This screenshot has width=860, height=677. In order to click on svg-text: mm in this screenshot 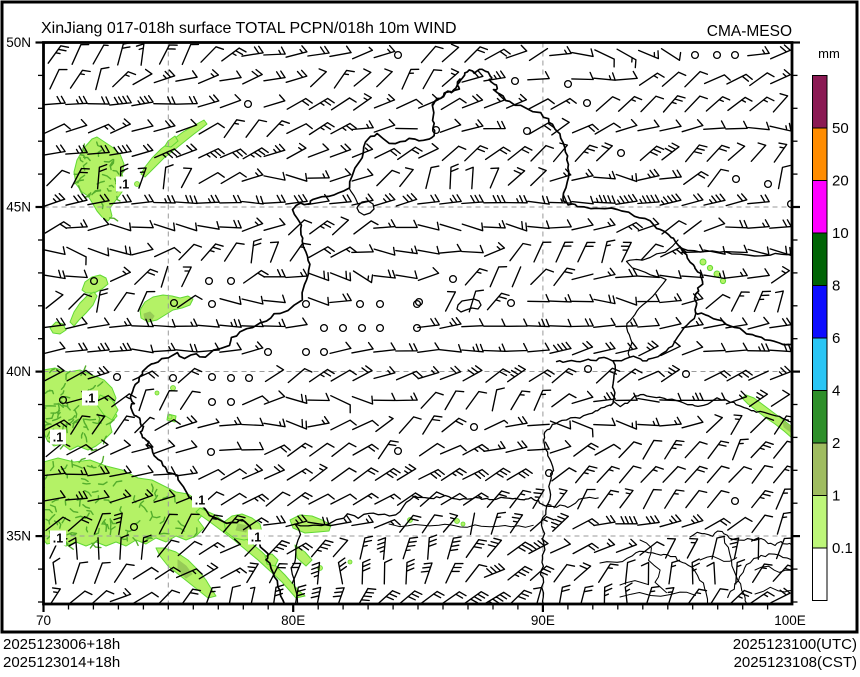, I will do `click(829, 53)`.